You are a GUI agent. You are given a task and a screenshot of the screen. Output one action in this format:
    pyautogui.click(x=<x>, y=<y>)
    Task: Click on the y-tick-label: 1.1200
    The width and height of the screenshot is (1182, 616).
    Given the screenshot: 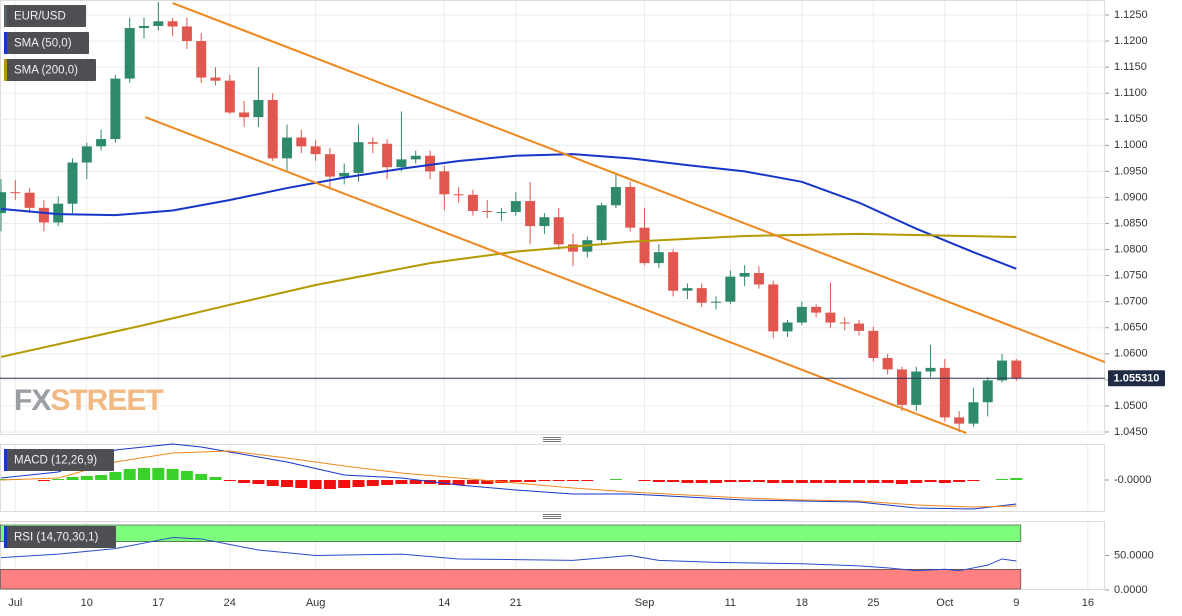 What is the action you would take?
    pyautogui.click(x=1131, y=41)
    